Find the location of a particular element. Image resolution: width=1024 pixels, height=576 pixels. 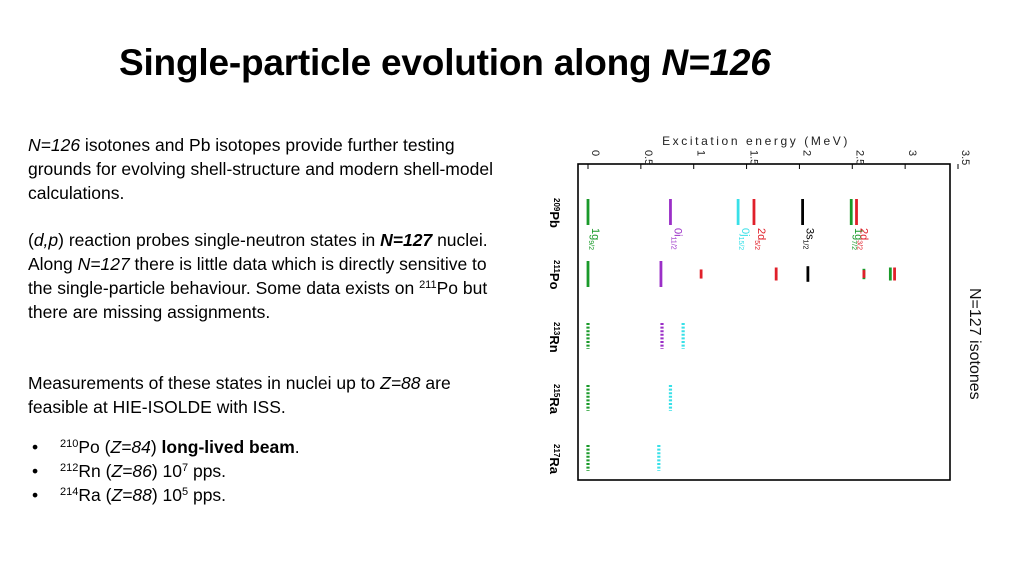

slide-title: Single-particle evolution along N=126 is located at coordinates (445, 62).